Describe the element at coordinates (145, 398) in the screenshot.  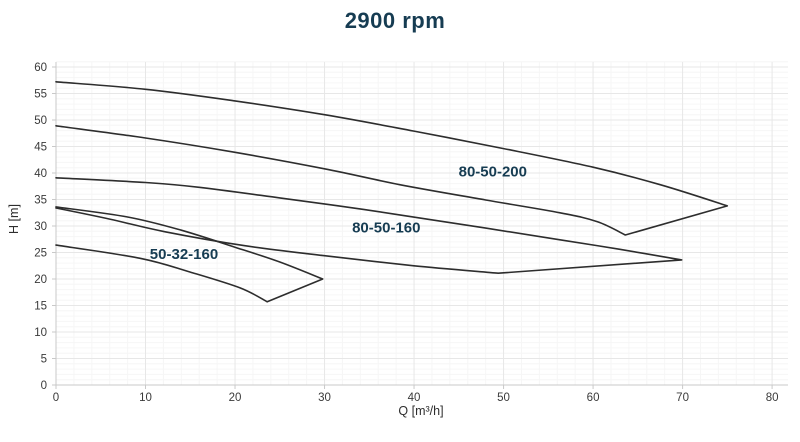
I see `x-tick-label: 10` at that location.